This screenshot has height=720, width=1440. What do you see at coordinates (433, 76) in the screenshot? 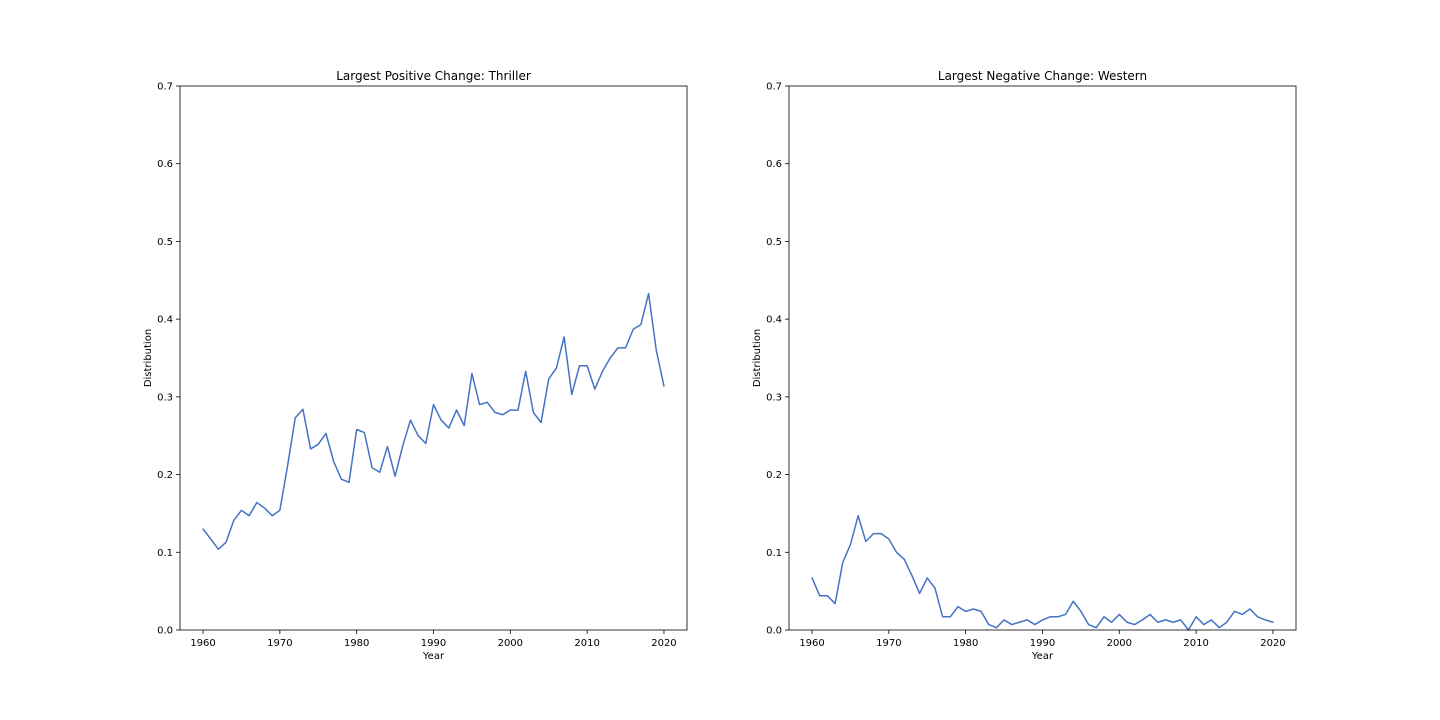
I see `chart-title: Largest Positive Change: Thriller` at bounding box center [433, 76].